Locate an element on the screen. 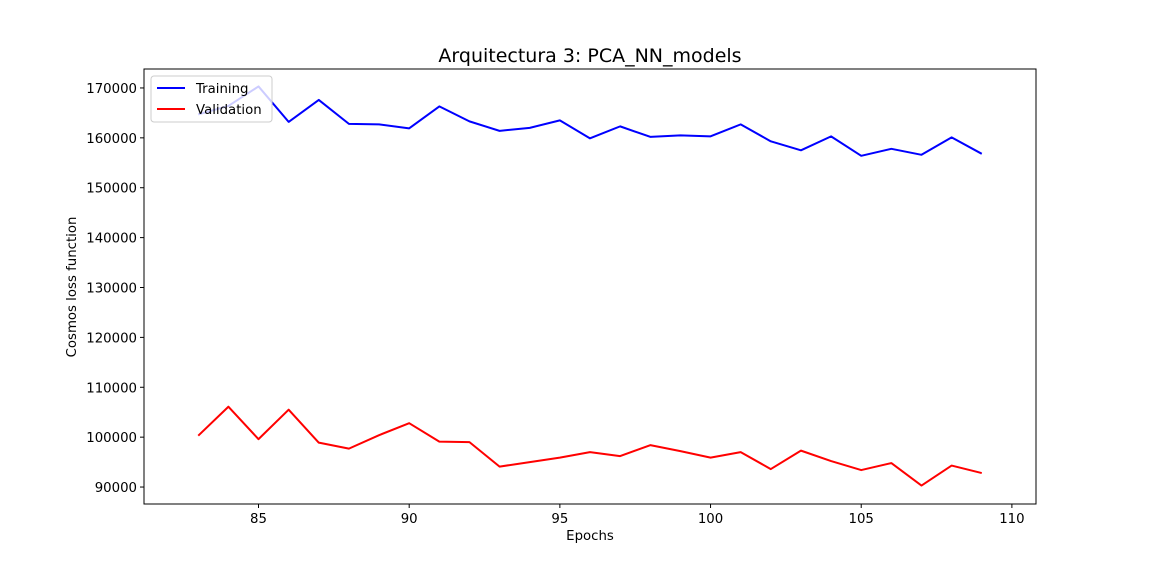  x-tick-label: 85 is located at coordinates (258, 519).